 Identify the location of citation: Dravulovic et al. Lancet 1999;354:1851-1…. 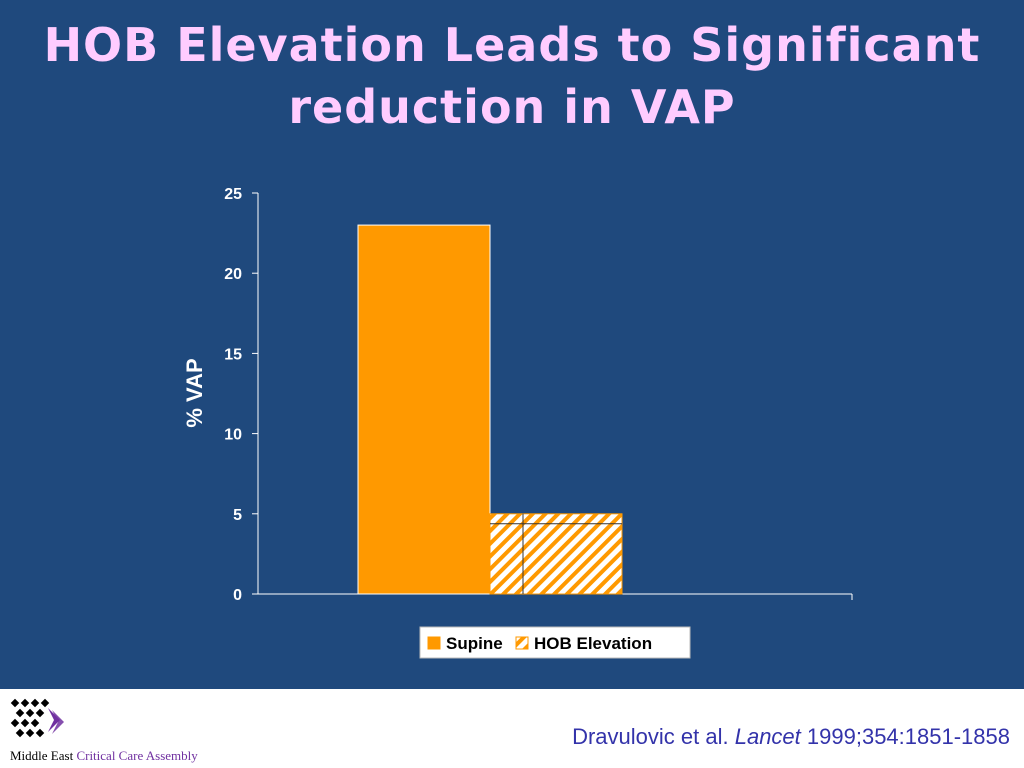
(791, 737).